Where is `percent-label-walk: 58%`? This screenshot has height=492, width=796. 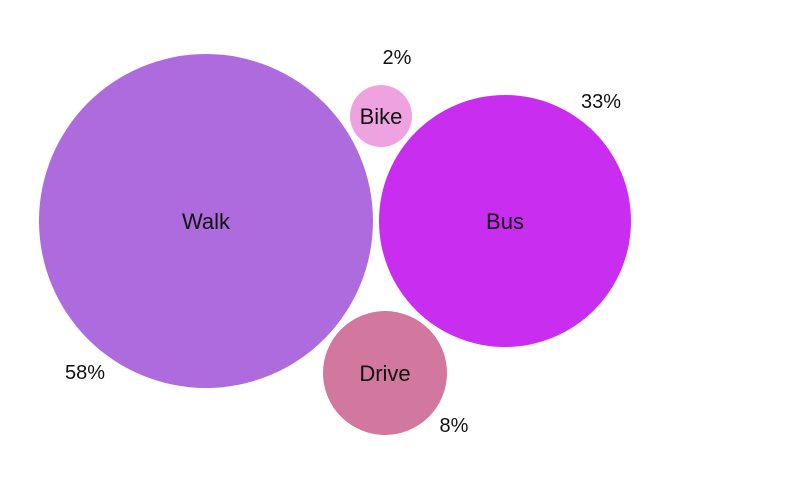 percent-label-walk: 58% is located at coordinates (85, 373).